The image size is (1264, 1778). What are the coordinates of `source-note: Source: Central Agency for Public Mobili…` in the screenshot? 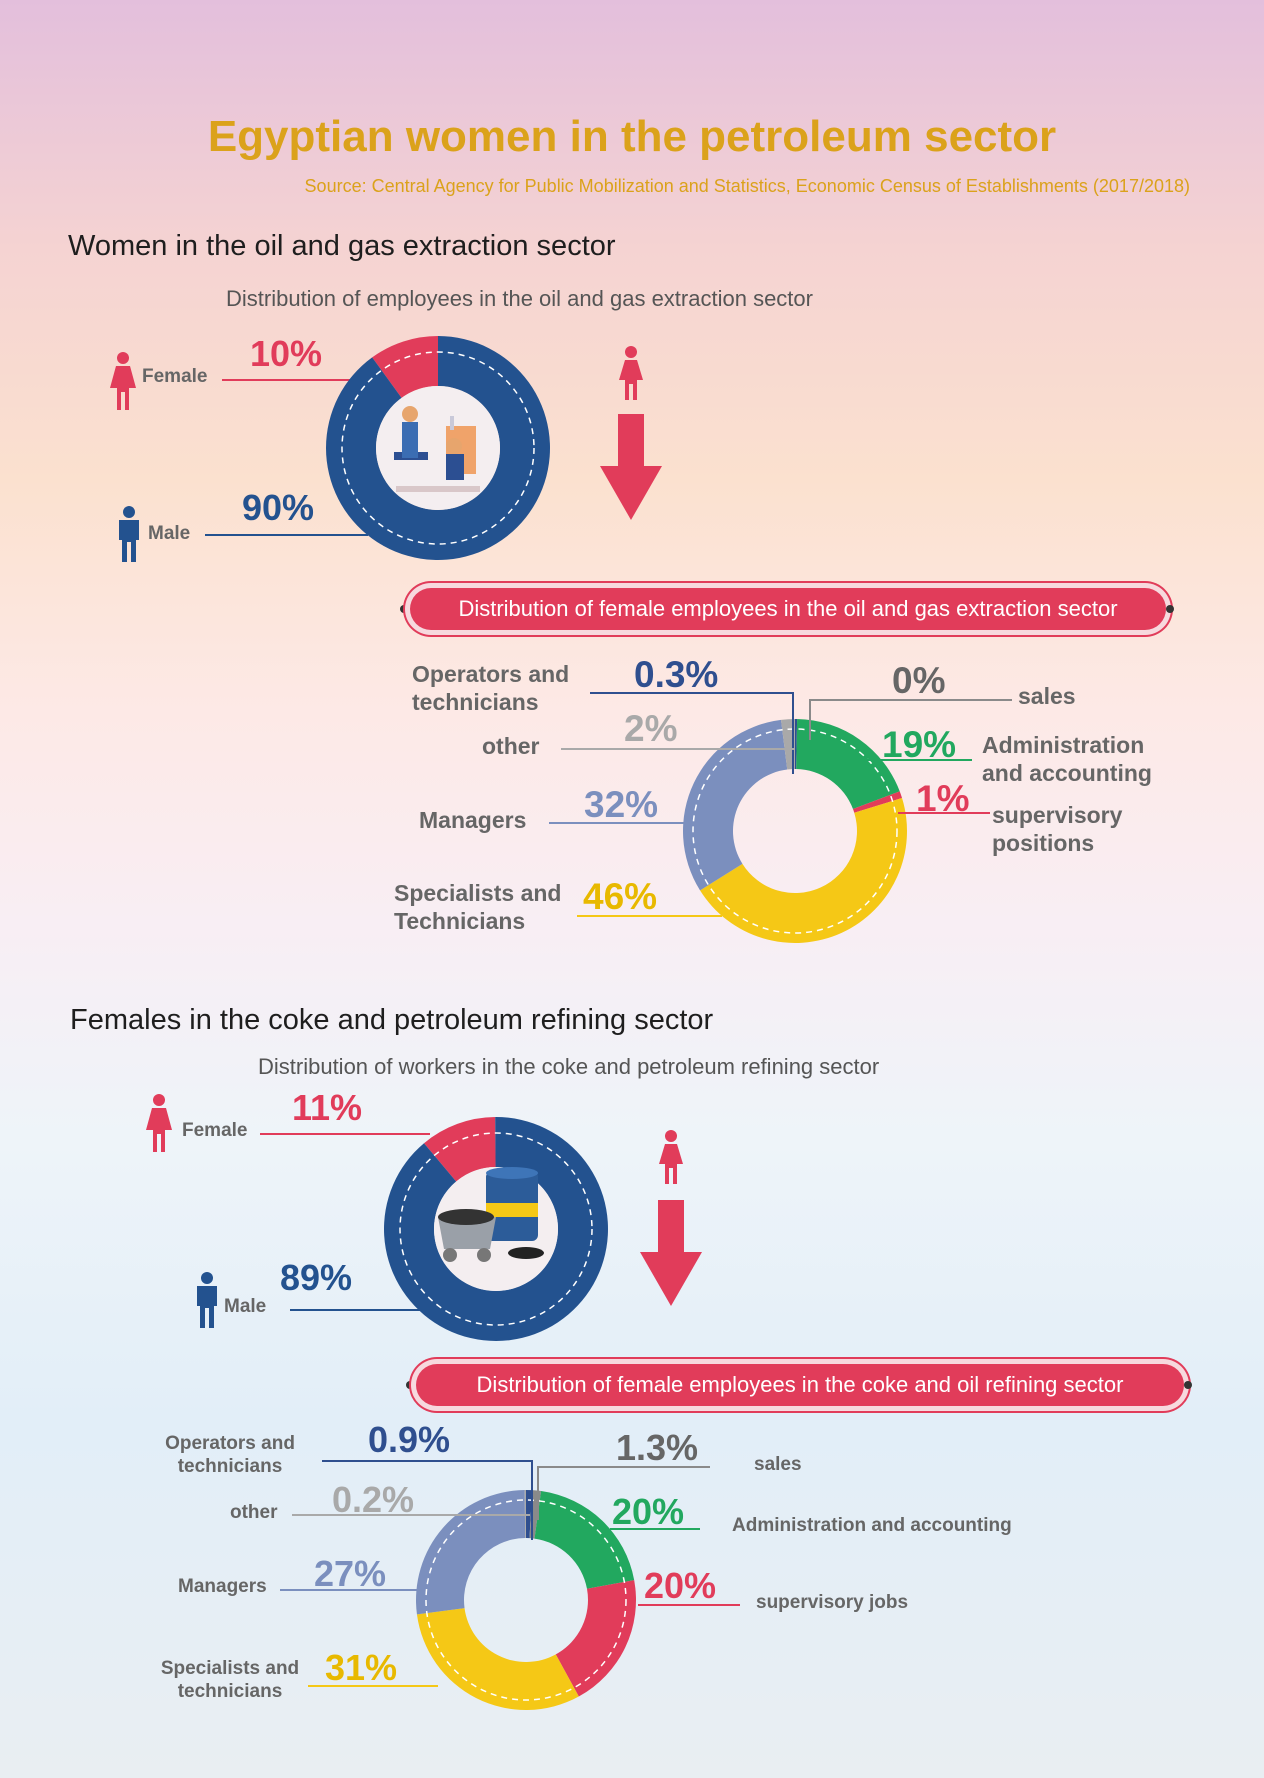 It's located at (747, 186).